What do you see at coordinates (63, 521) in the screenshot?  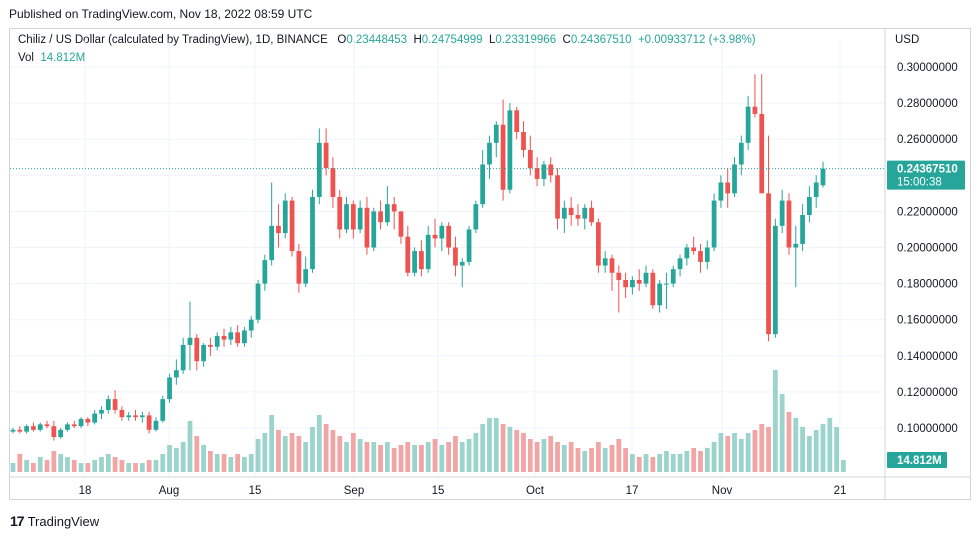 I see `footer-brand: TradingView` at bounding box center [63, 521].